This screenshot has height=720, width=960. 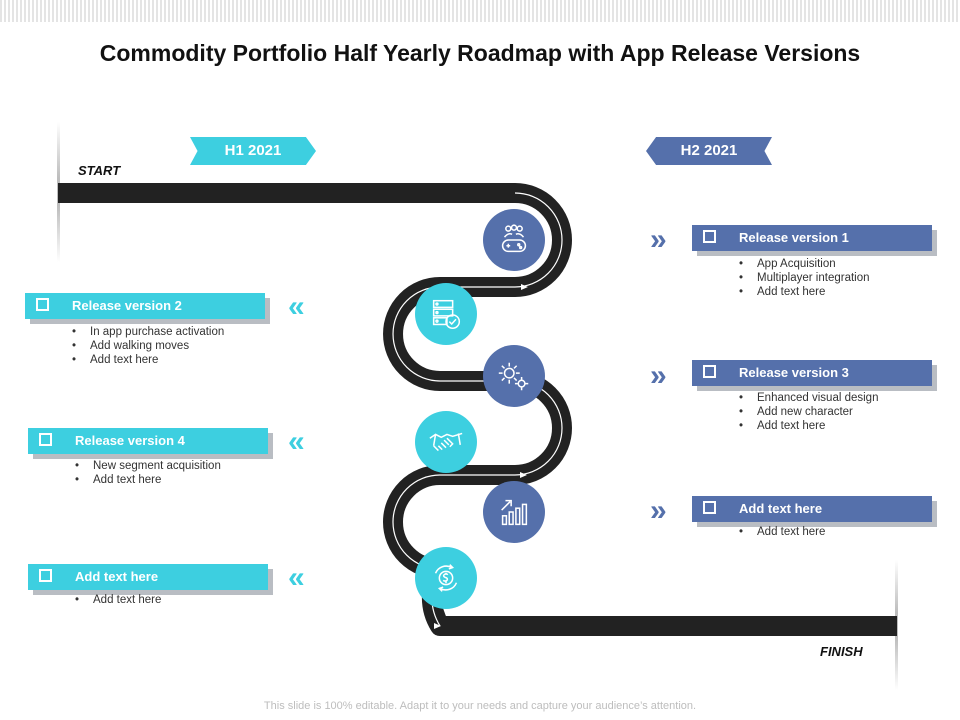 I want to click on list-item: In app purchase activation, so click(x=147, y=332).